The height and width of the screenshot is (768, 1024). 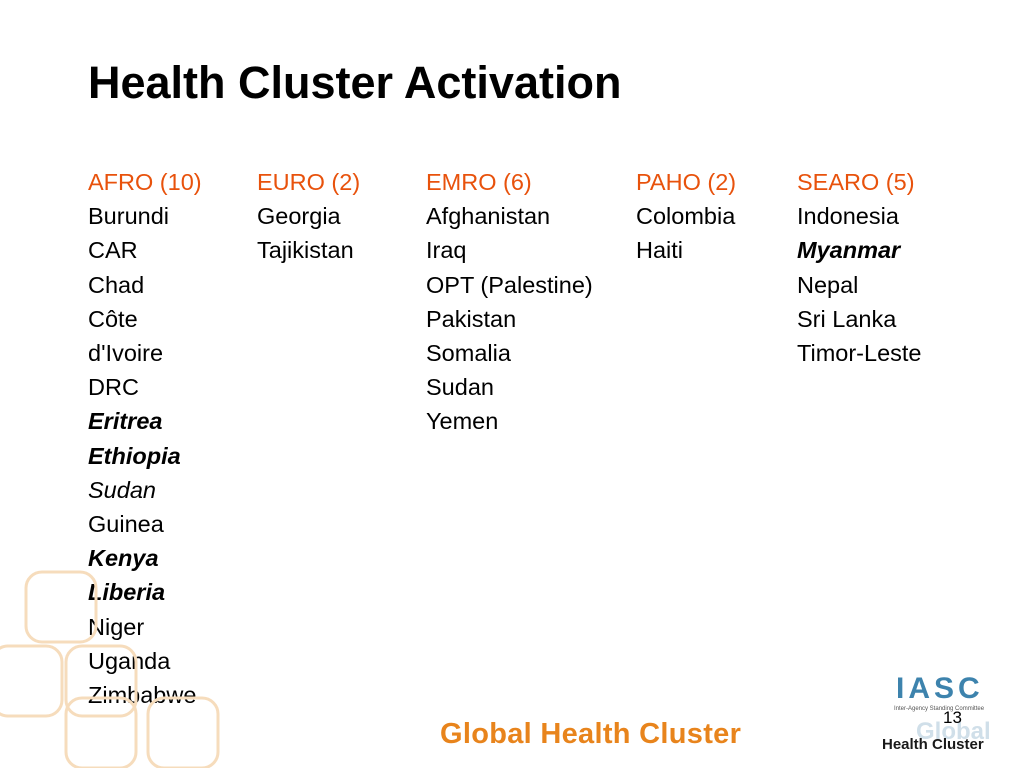 What do you see at coordinates (126, 524) in the screenshot?
I see `country-item: Guinea` at bounding box center [126, 524].